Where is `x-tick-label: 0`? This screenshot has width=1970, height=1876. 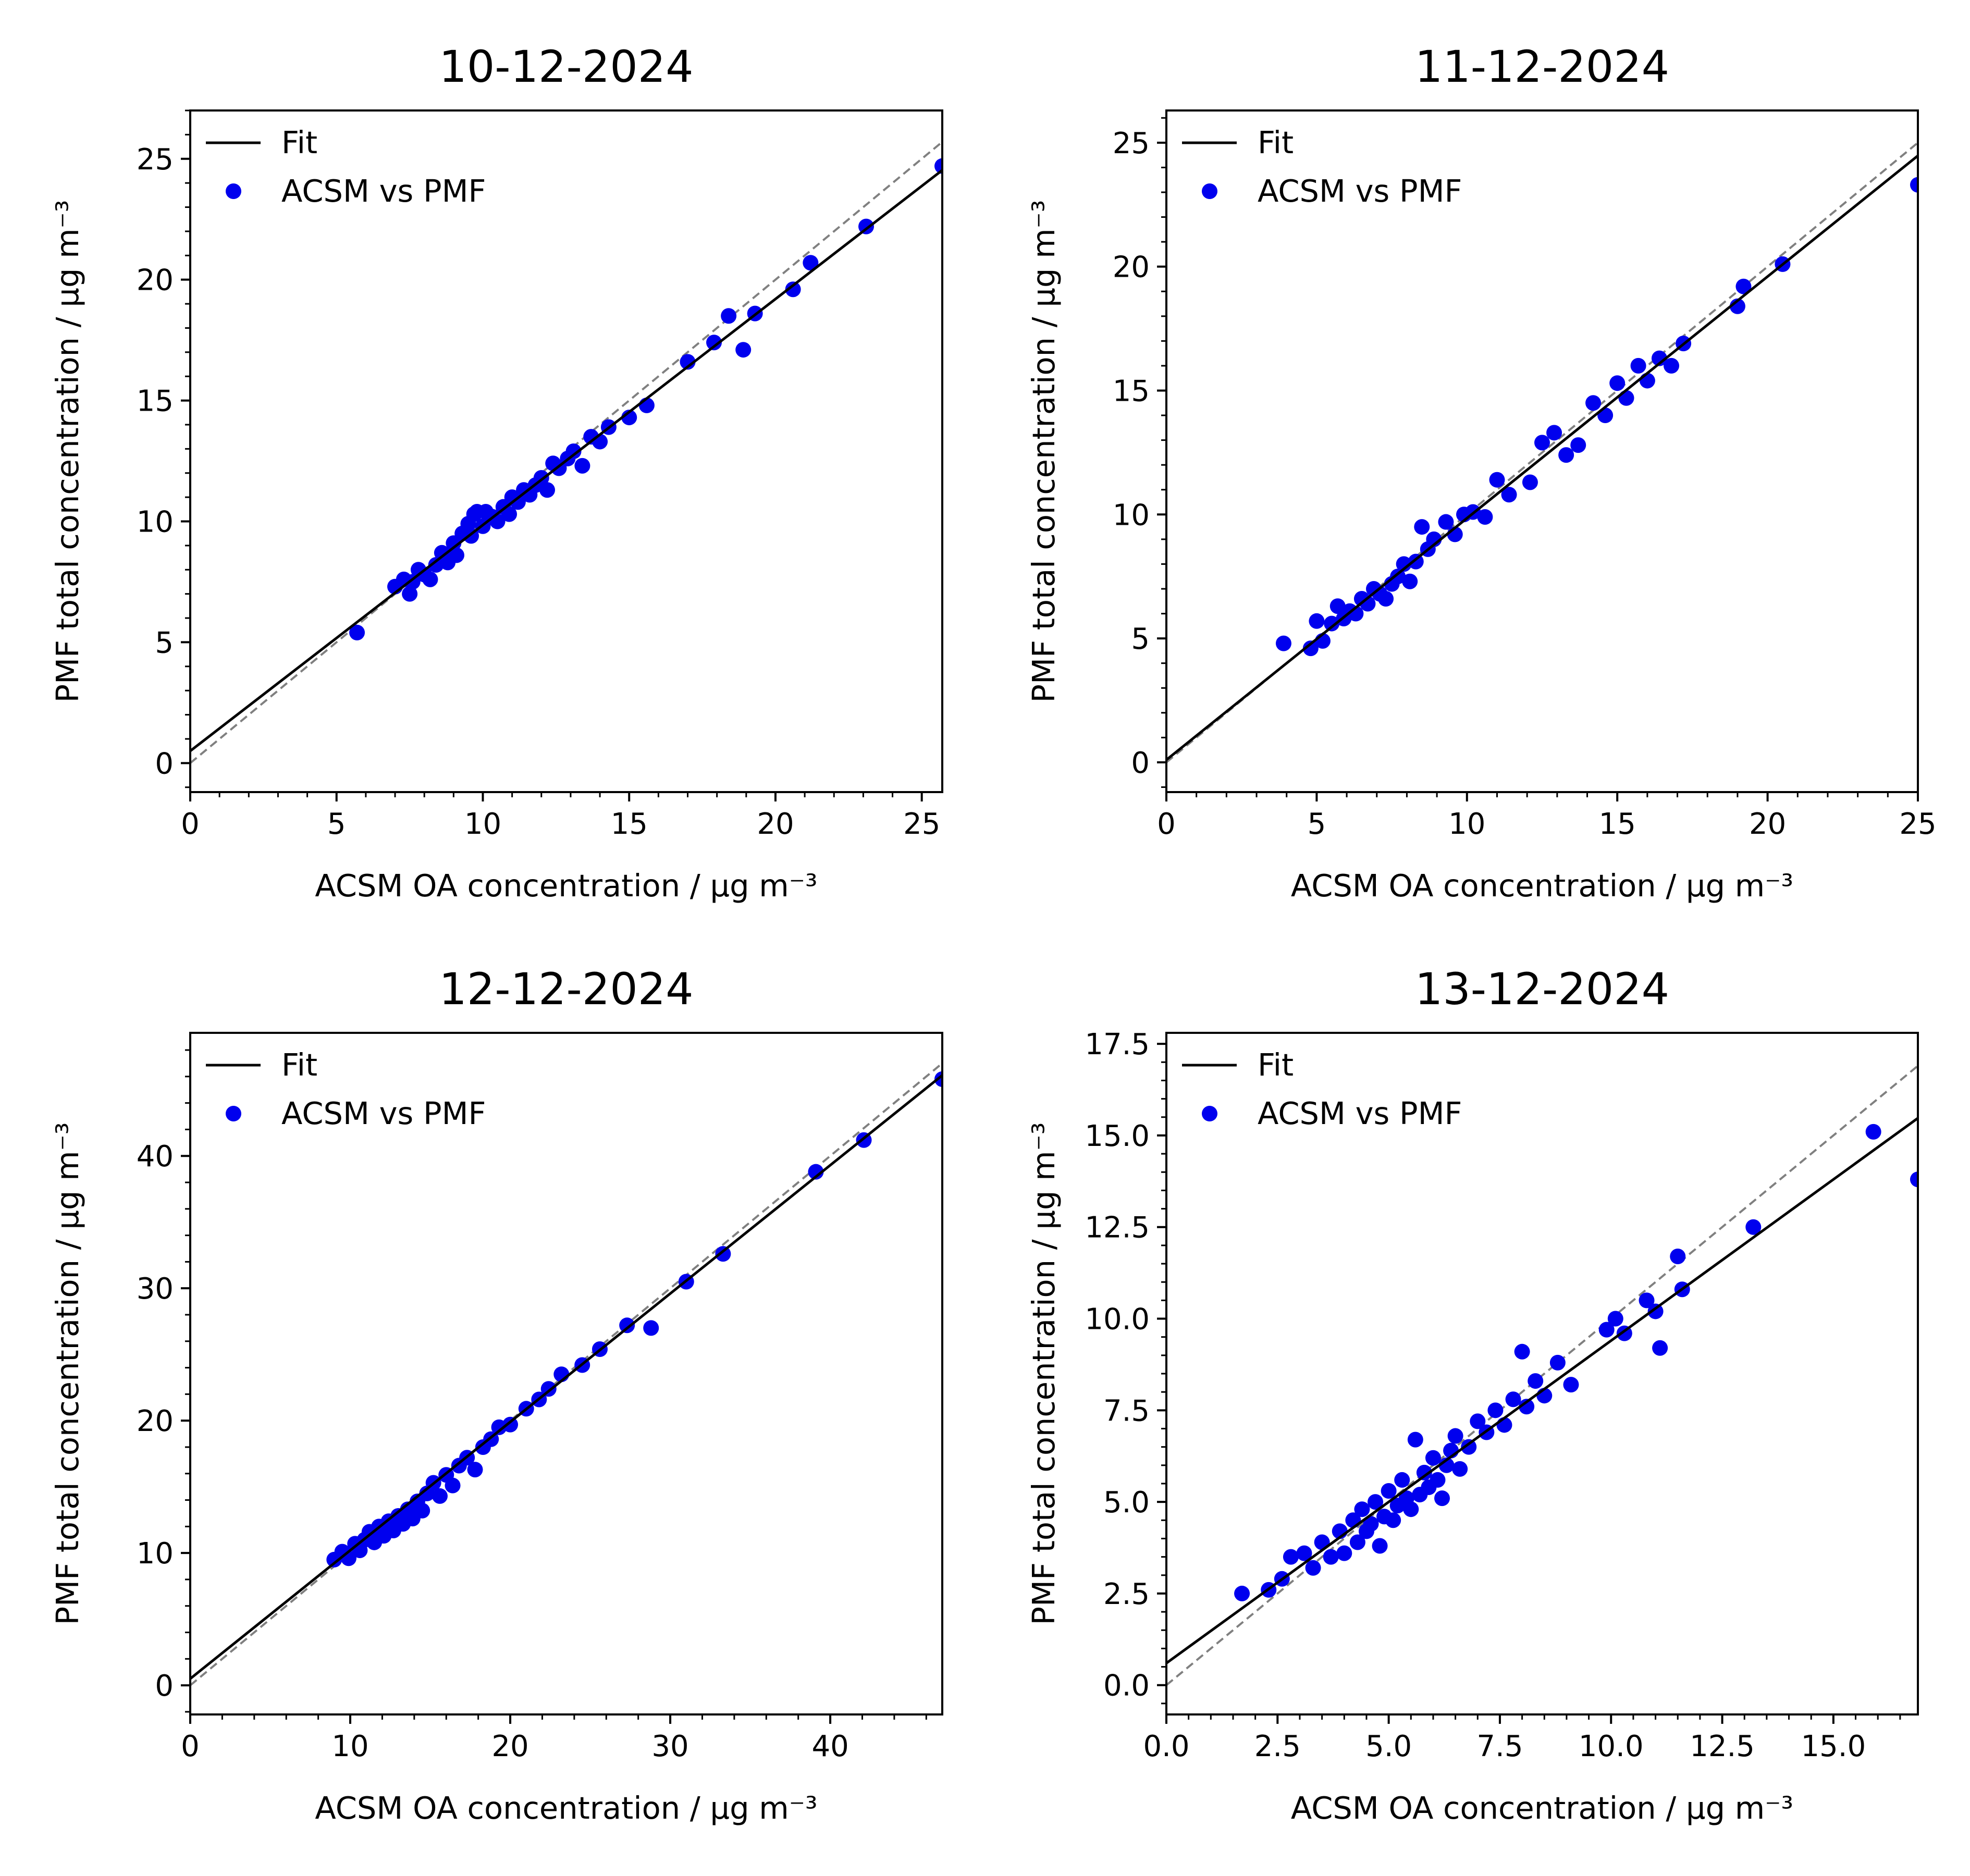 x-tick-label: 0 is located at coordinates (1166, 824).